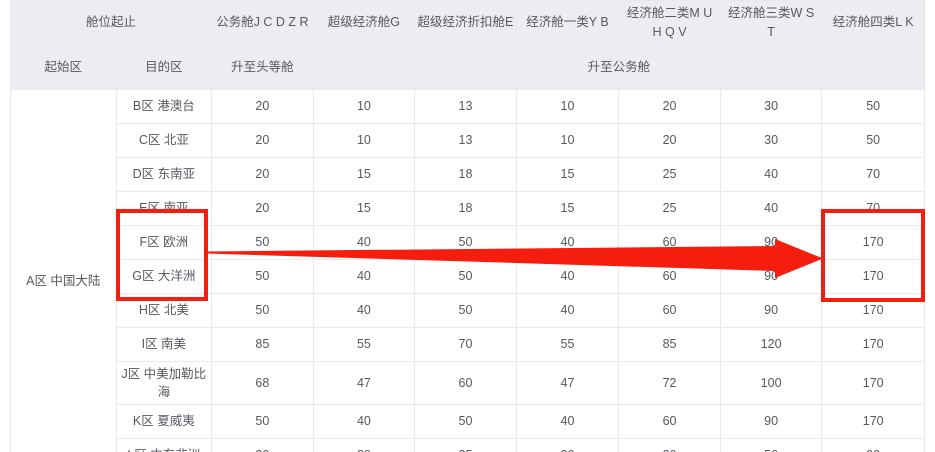 This screenshot has height=452, width=935. I want to click on header-cabin-4: 经济舱二类M U H Q V, so click(669, 22).